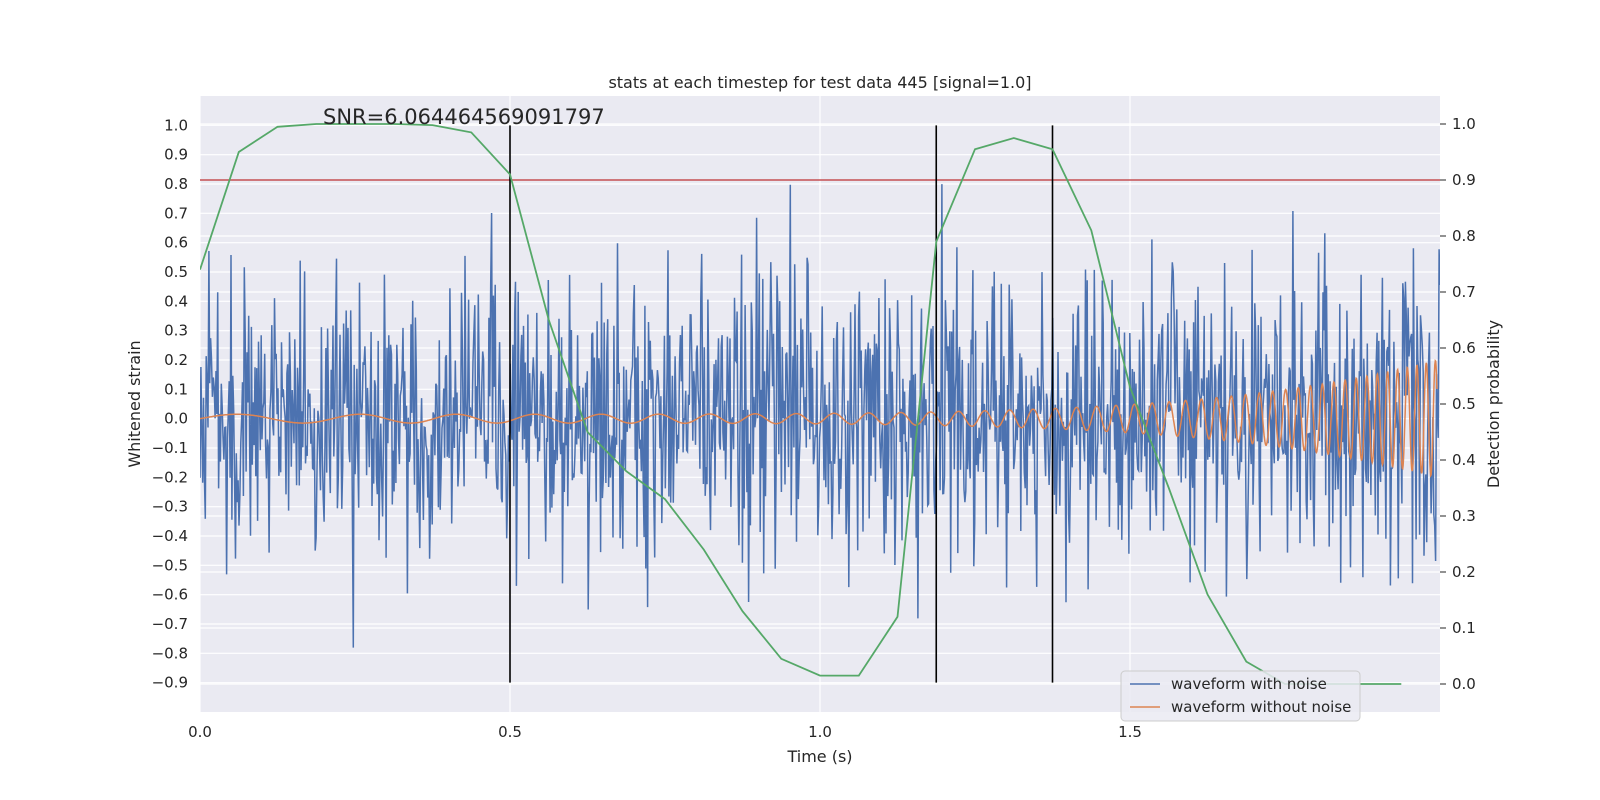  I want to click on y2-tick-label: 0.5, so click(1464, 404).